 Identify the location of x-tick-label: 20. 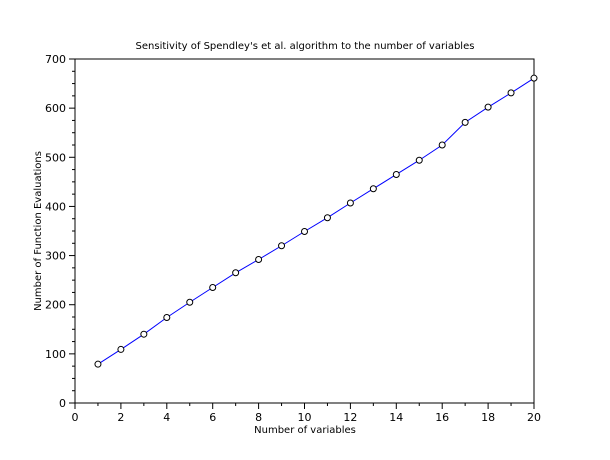
(534, 417).